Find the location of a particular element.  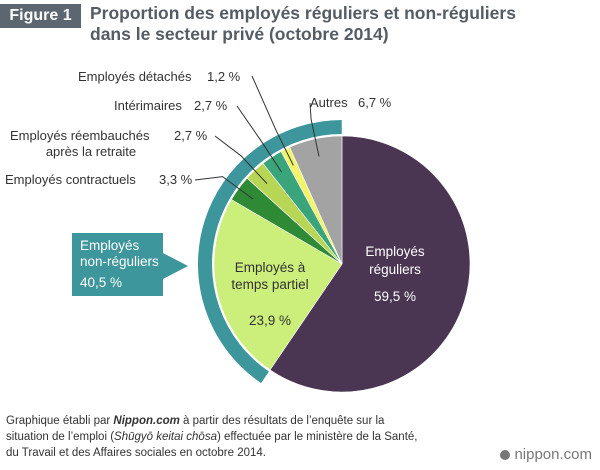

slice-label-parttime-line1: Employés à is located at coordinates (270, 267).